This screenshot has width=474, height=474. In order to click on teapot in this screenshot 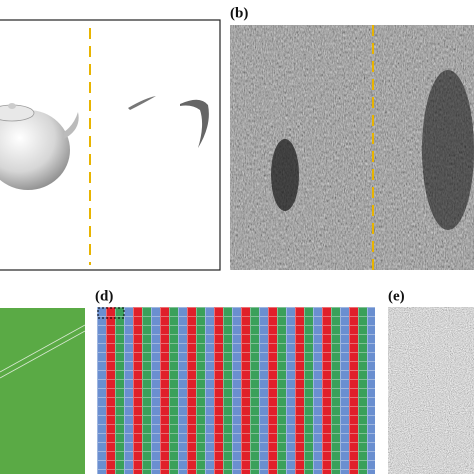, I will do `click(39, 146)`.